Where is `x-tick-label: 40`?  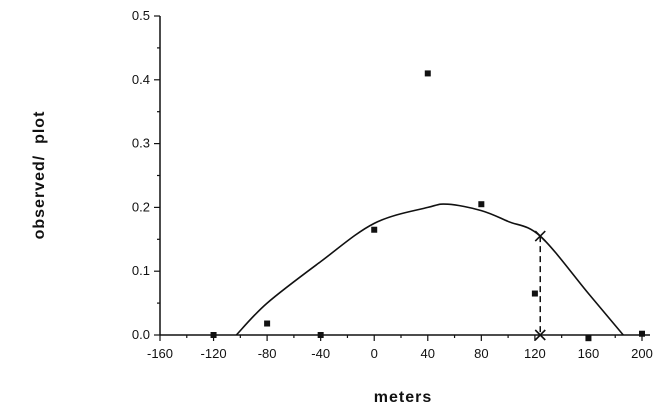 x-tick-label: 40 is located at coordinates (428, 353).